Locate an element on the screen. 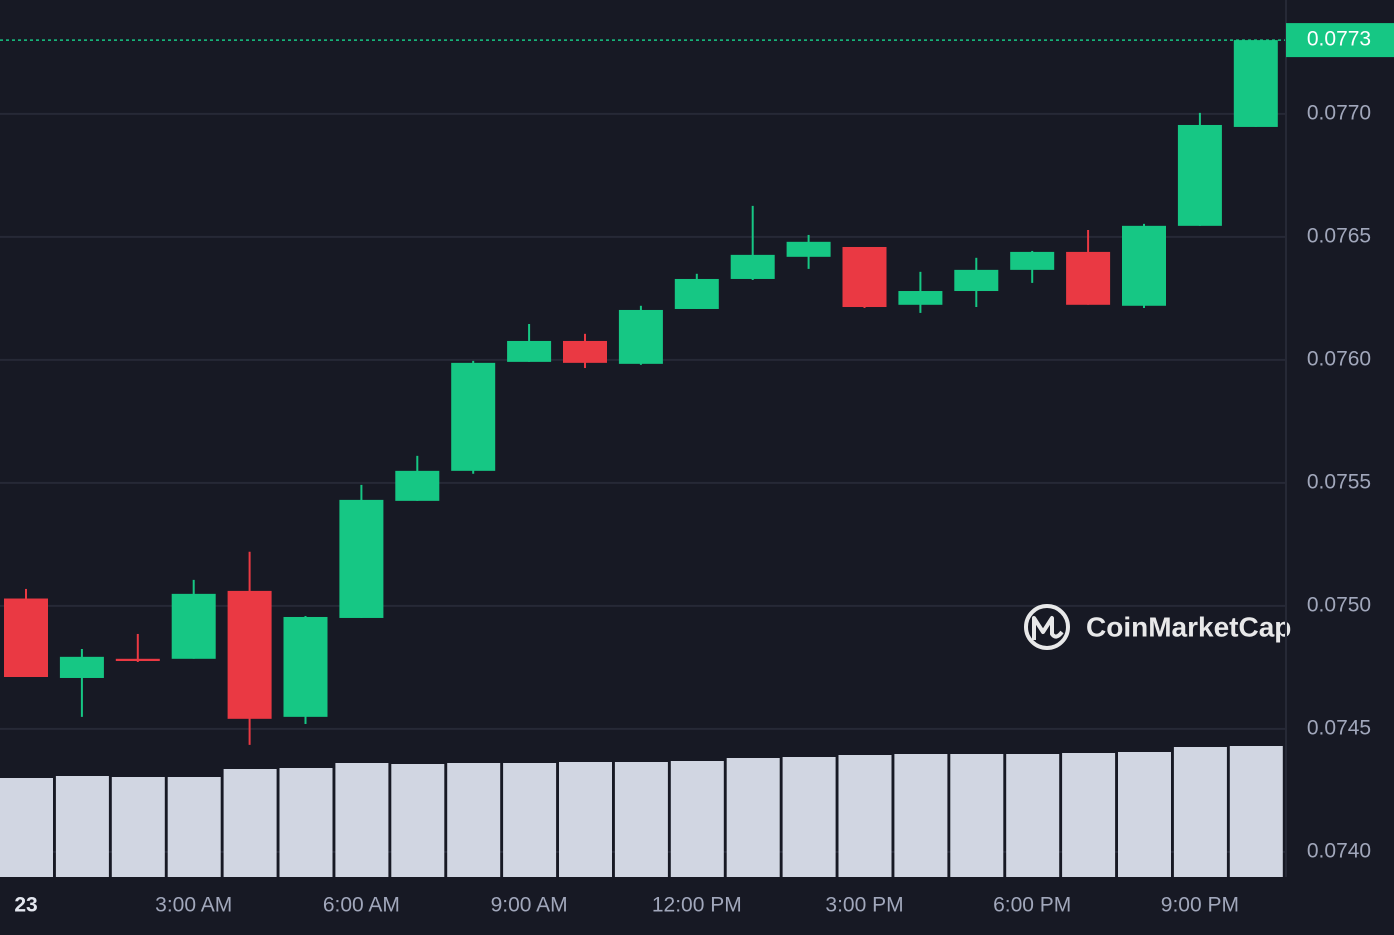 This screenshot has height=935, width=1394. last-price-label: 0.0773 is located at coordinates (1339, 39).